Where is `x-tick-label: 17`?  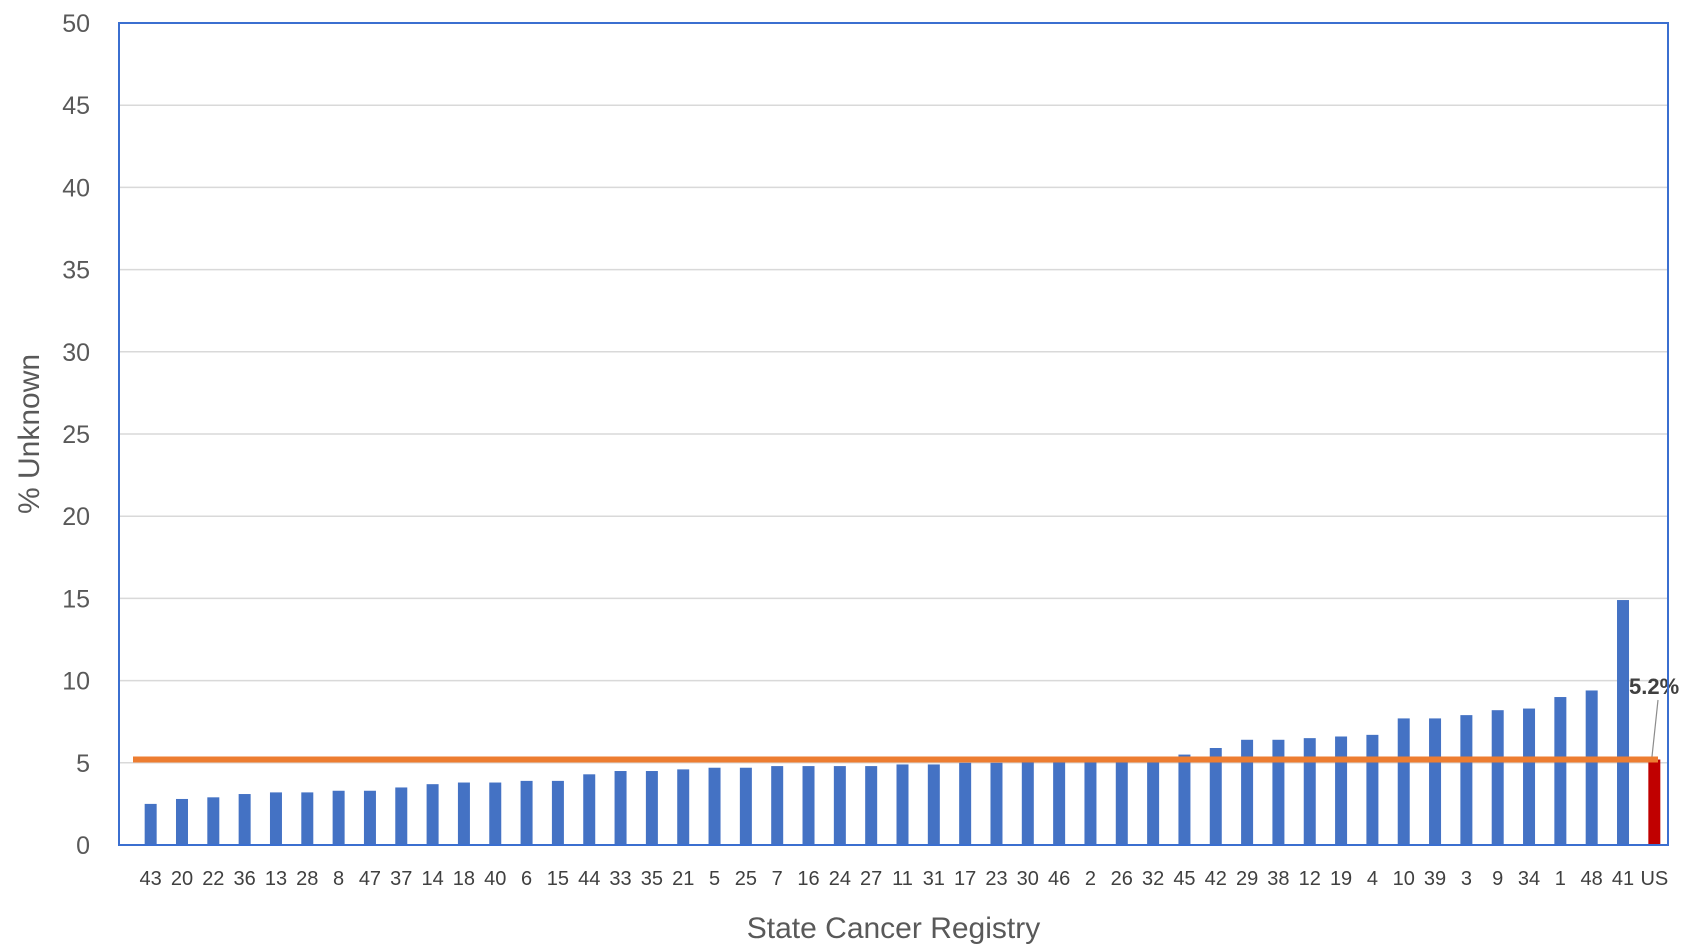
x-tick-label: 17 is located at coordinates (965, 879).